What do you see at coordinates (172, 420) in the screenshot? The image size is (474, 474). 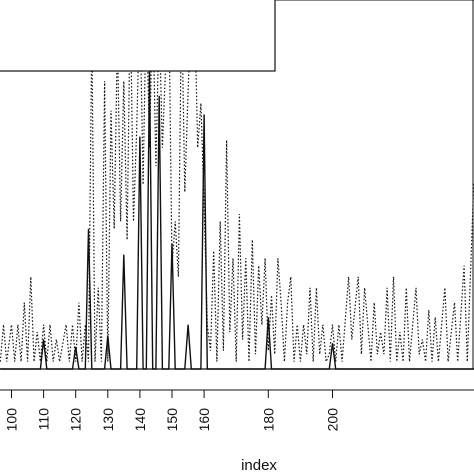 I see `x-tick-label-150: 150` at bounding box center [172, 420].